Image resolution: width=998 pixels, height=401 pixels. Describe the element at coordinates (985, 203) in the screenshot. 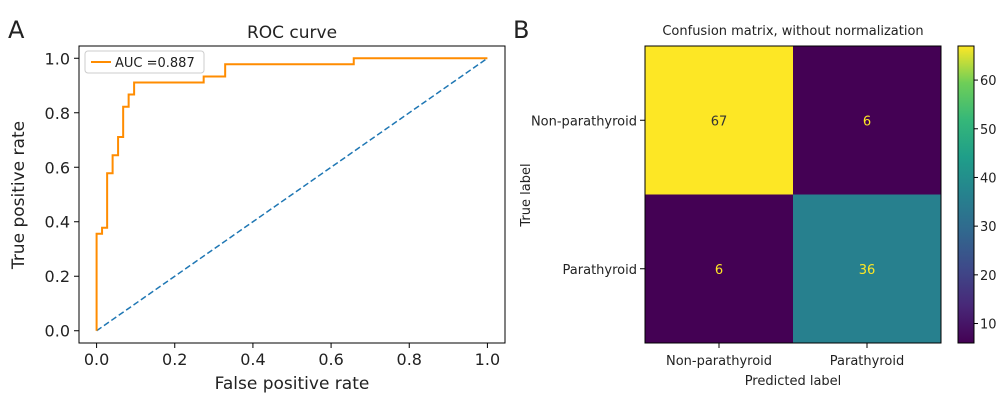

I see `colorbar-ticks: 10 20 30 40 50 60` at that location.